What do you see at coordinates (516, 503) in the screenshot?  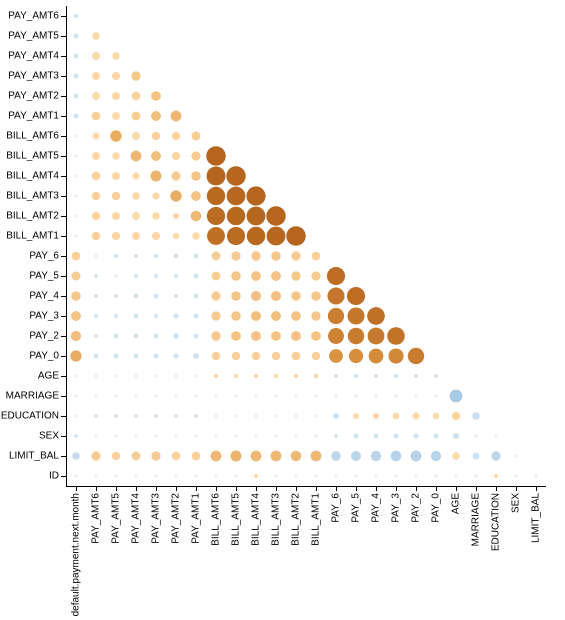 I see `x-tick-label: SEX` at bounding box center [516, 503].